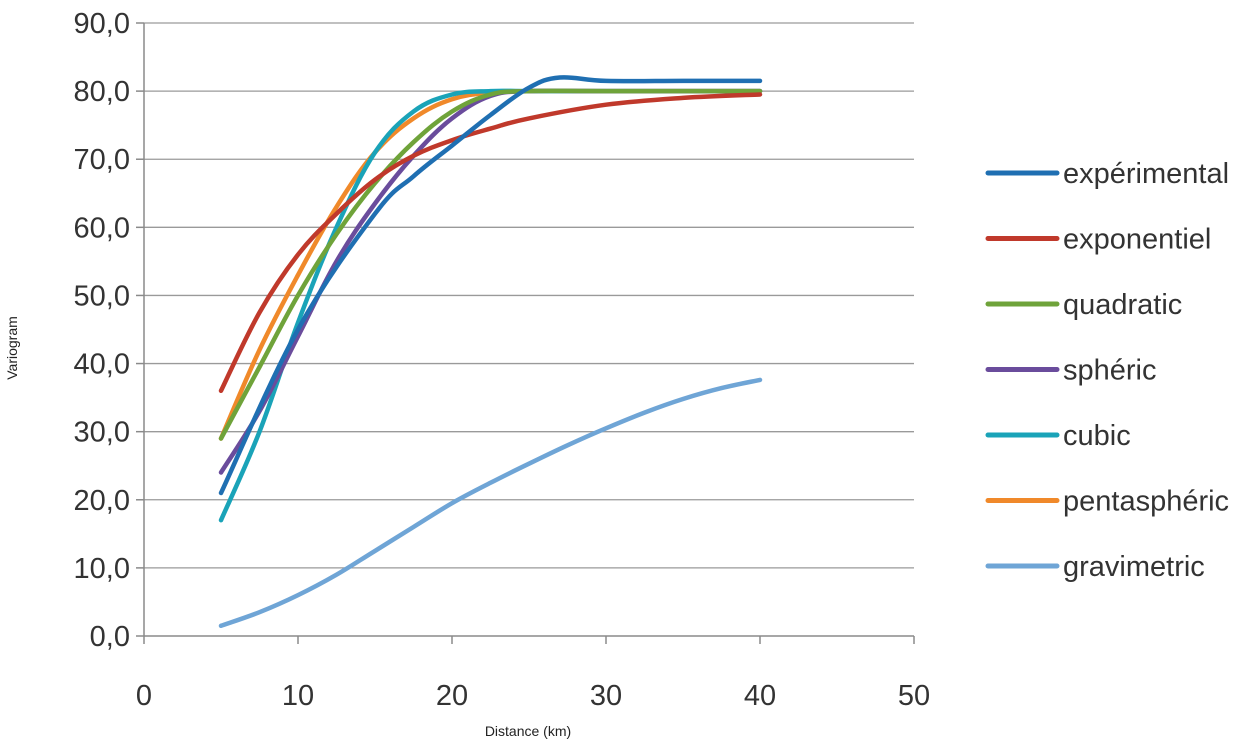  Describe the element at coordinates (914, 696) in the screenshot. I see `x-tick-label-50: 50` at that location.